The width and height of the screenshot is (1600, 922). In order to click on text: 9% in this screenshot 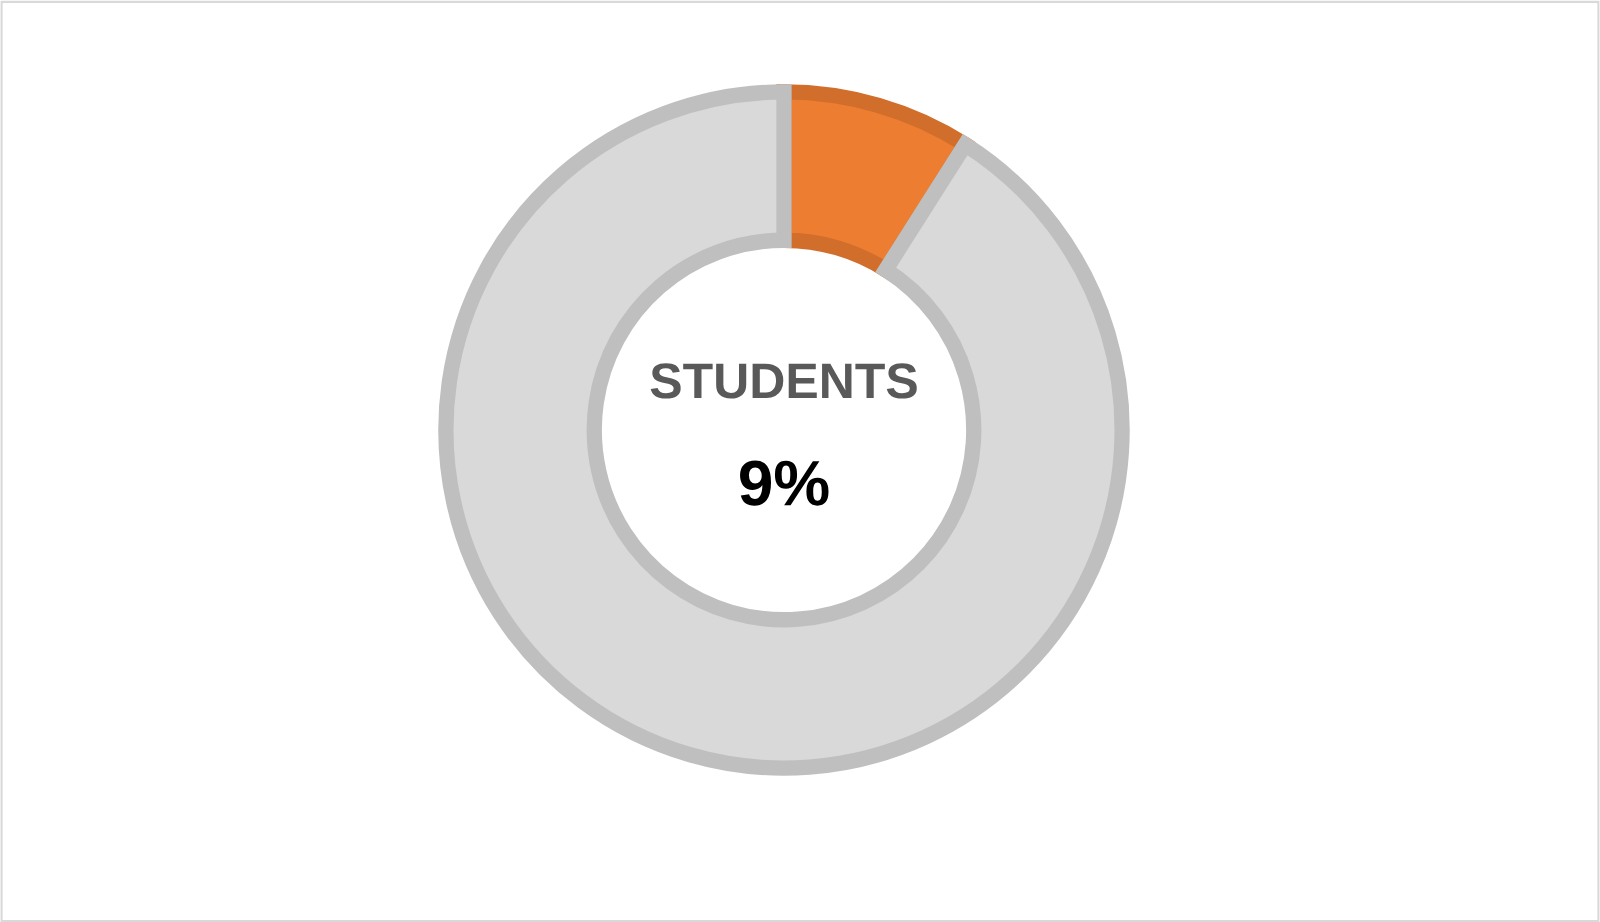, I will do `click(784, 483)`.